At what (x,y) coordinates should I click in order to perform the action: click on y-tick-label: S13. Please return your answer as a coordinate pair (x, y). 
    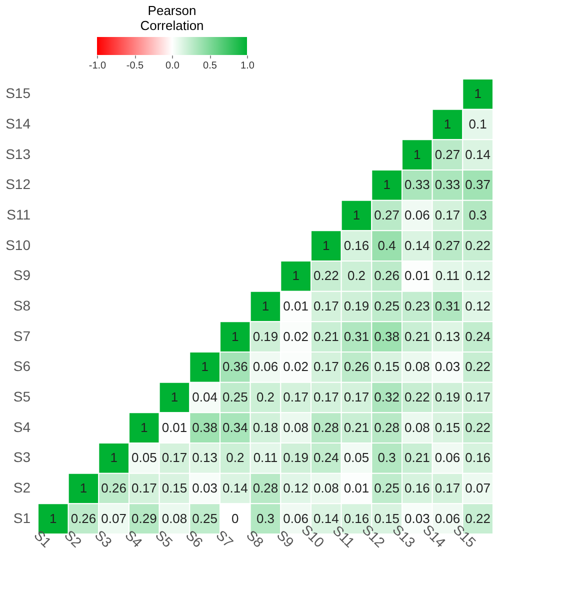
    Looking at the image, I should click on (18, 154).